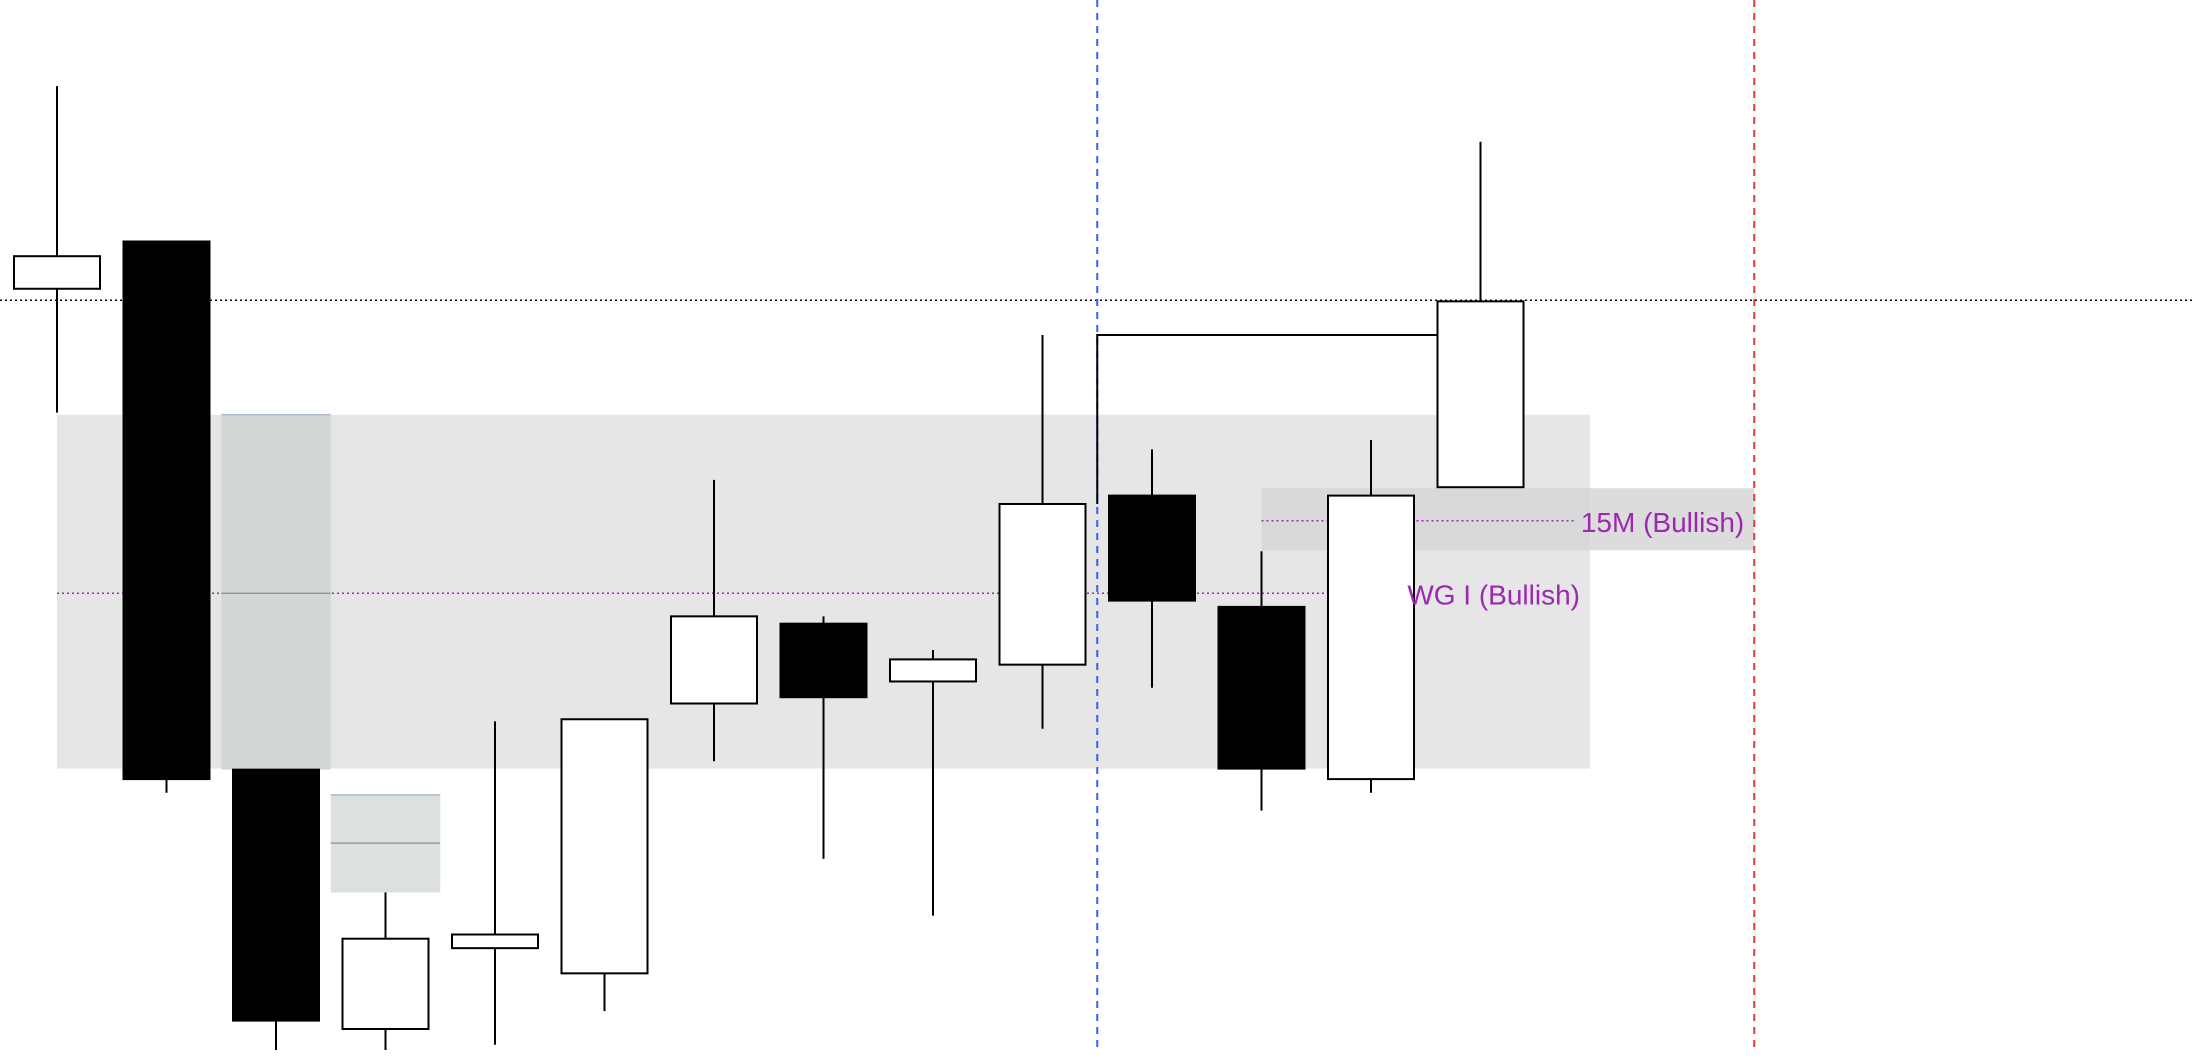 The image size is (2194, 1058). What do you see at coordinates (1662, 522) in the screenshot?
I see `zone-label-2: 15M (Bullish)` at bounding box center [1662, 522].